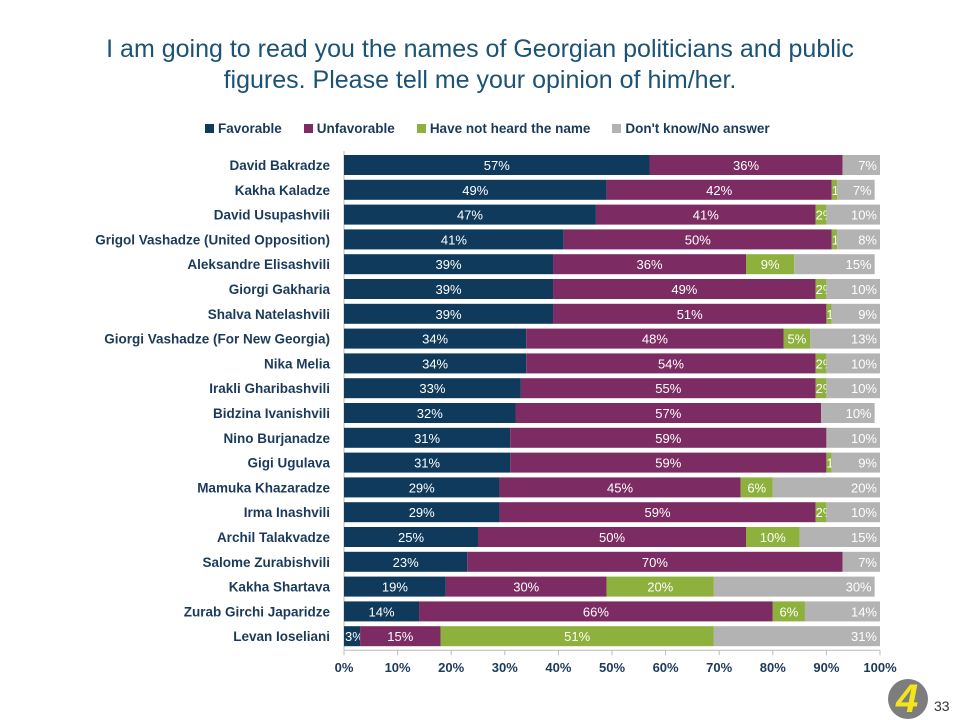 Image resolution: width=960 pixels, height=720 pixels. What do you see at coordinates (773, 667) in the screenshot?
I see `x-tick-label: 80%` at bounding box center [773, 667].